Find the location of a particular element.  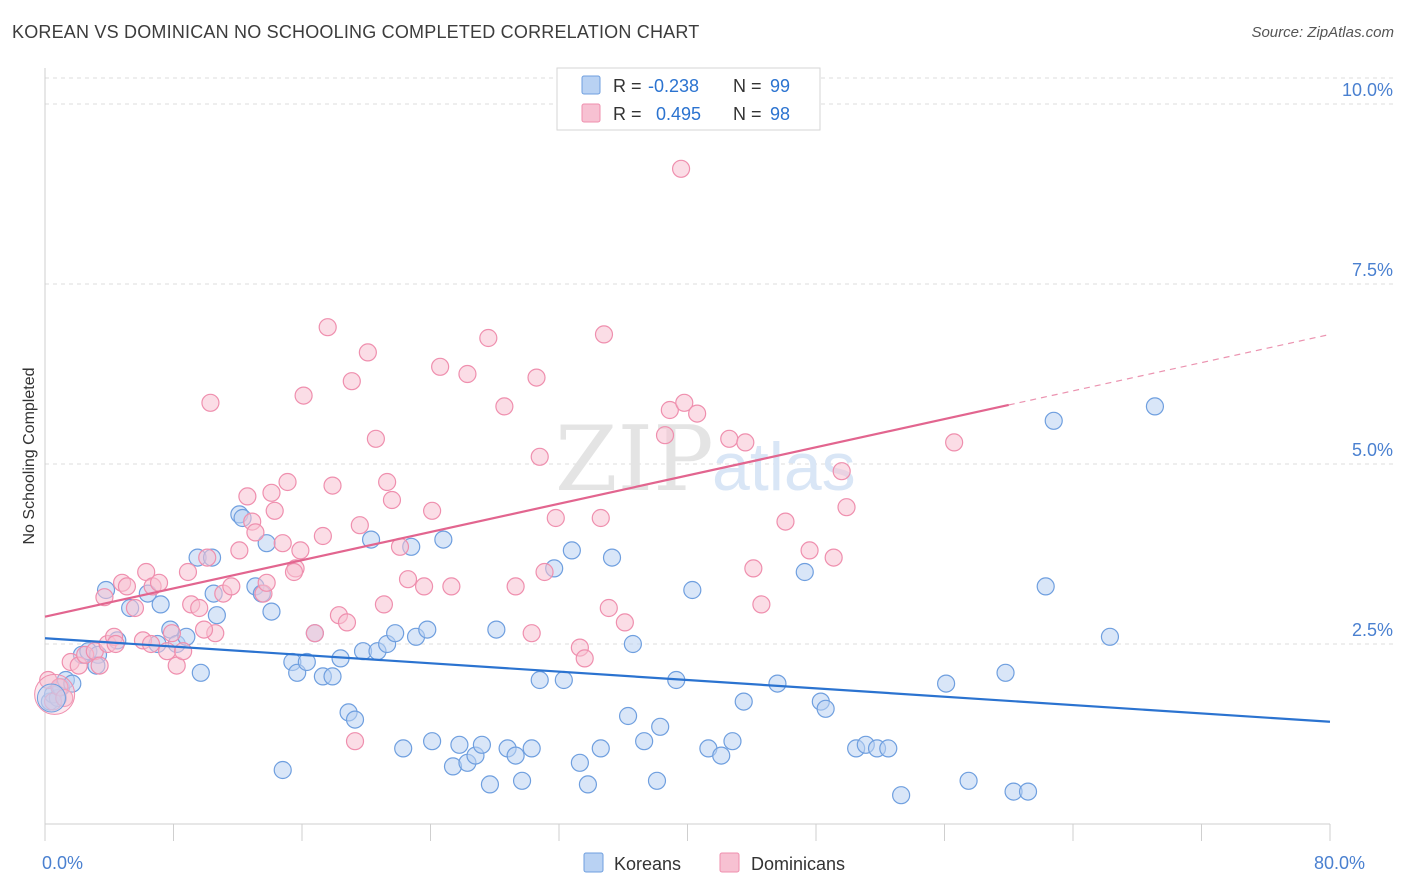

y-axis-label-group: No Schooling Completed is located at coordinates (29, 456).